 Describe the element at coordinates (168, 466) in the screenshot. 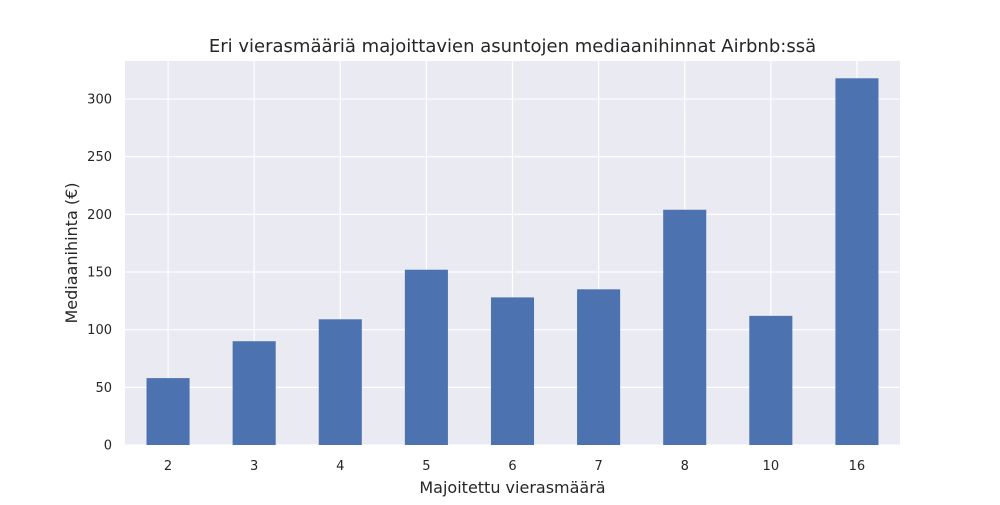

I see `x-tick-label: 2` at that location.